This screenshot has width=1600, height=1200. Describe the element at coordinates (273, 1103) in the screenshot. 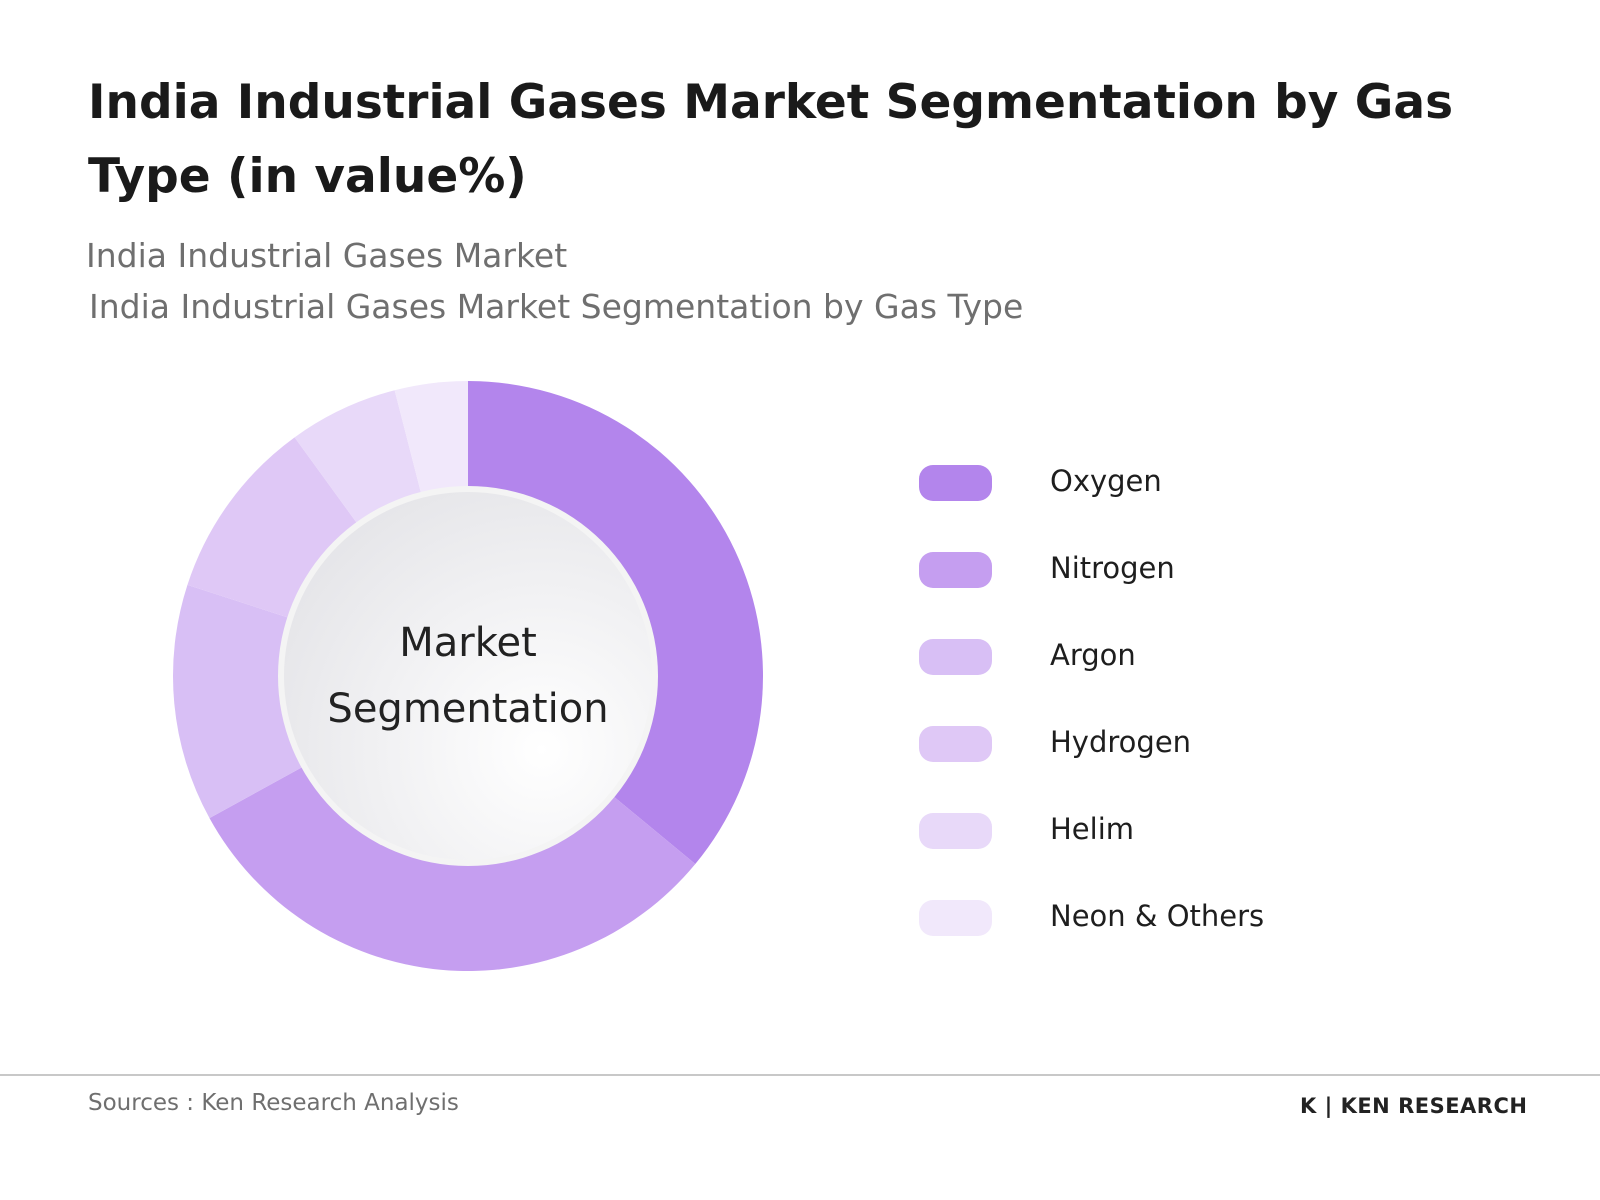

I see `source: Sources : Ken Research Analysis` at that location.